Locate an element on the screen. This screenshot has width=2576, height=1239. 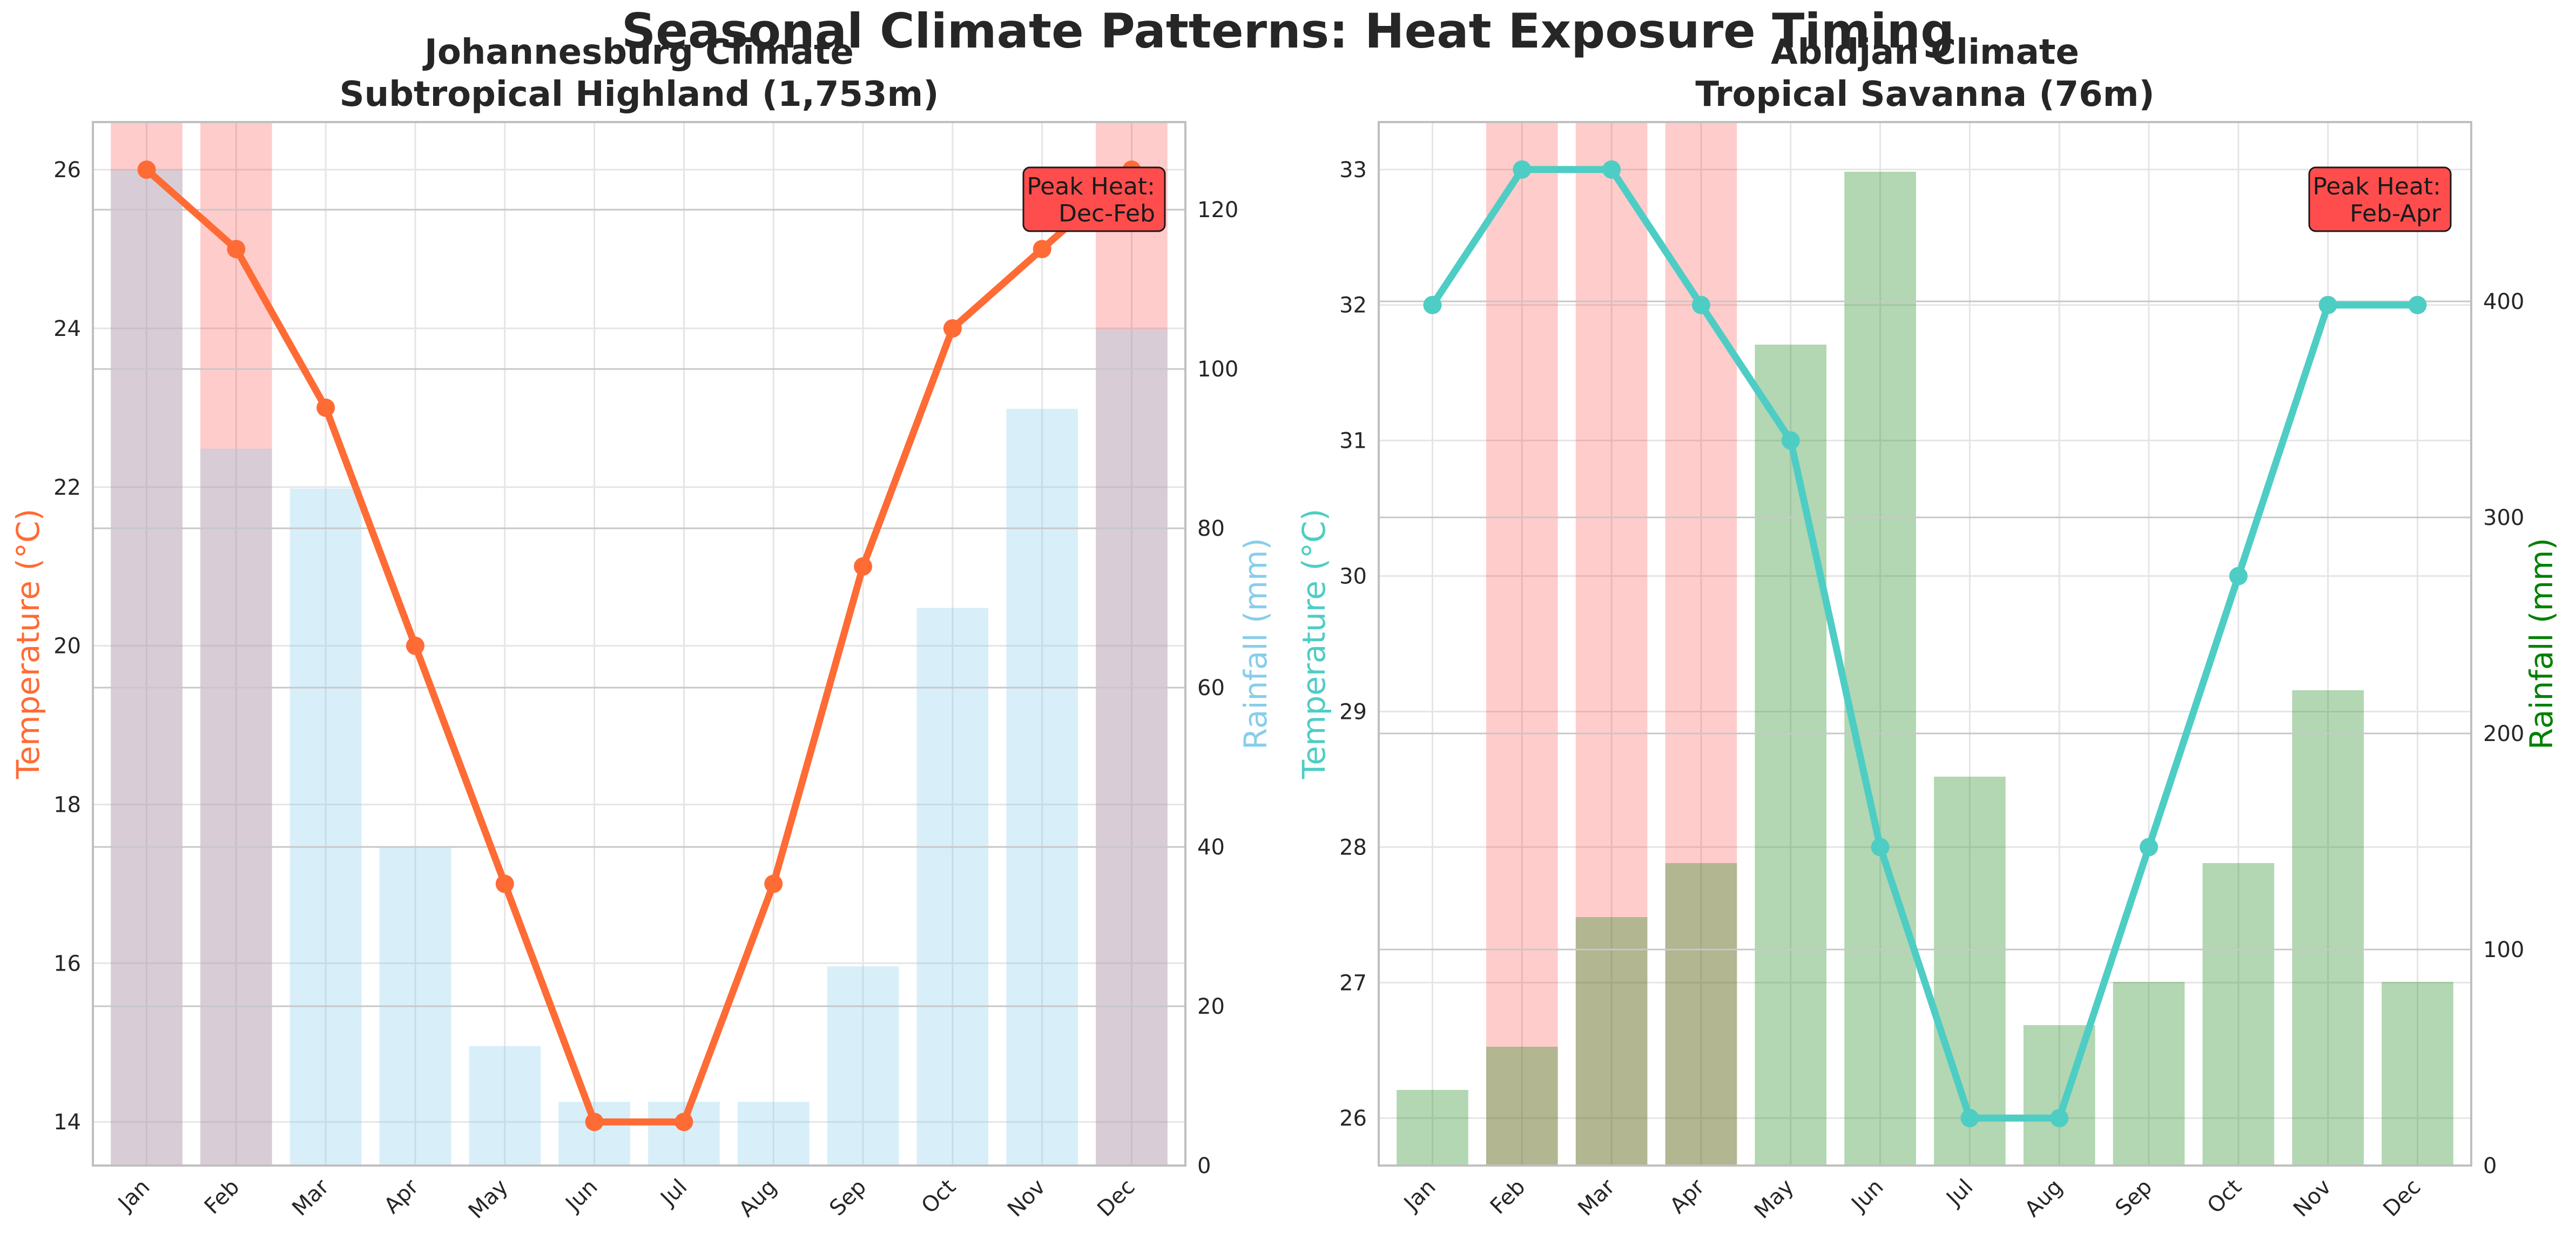
tick-label-temp: 24 is located at coordinates (67, 329).